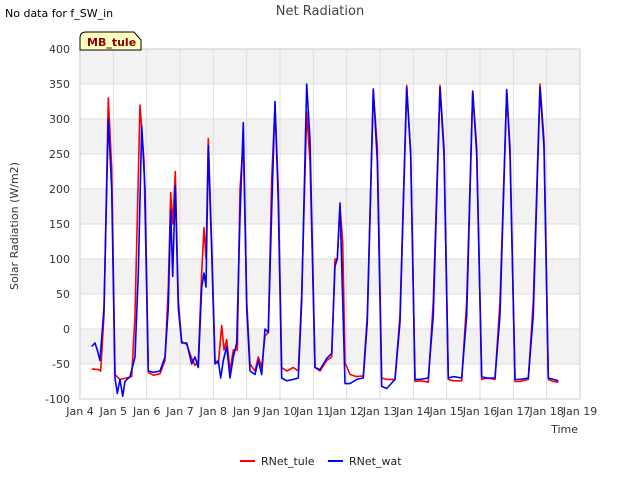 The width and height of the screenshot is (640, 480). What do you see at coordinates (59, 154) in the screenshot?
I see `y-tick-label: 250` at bounding box center [59, 154].